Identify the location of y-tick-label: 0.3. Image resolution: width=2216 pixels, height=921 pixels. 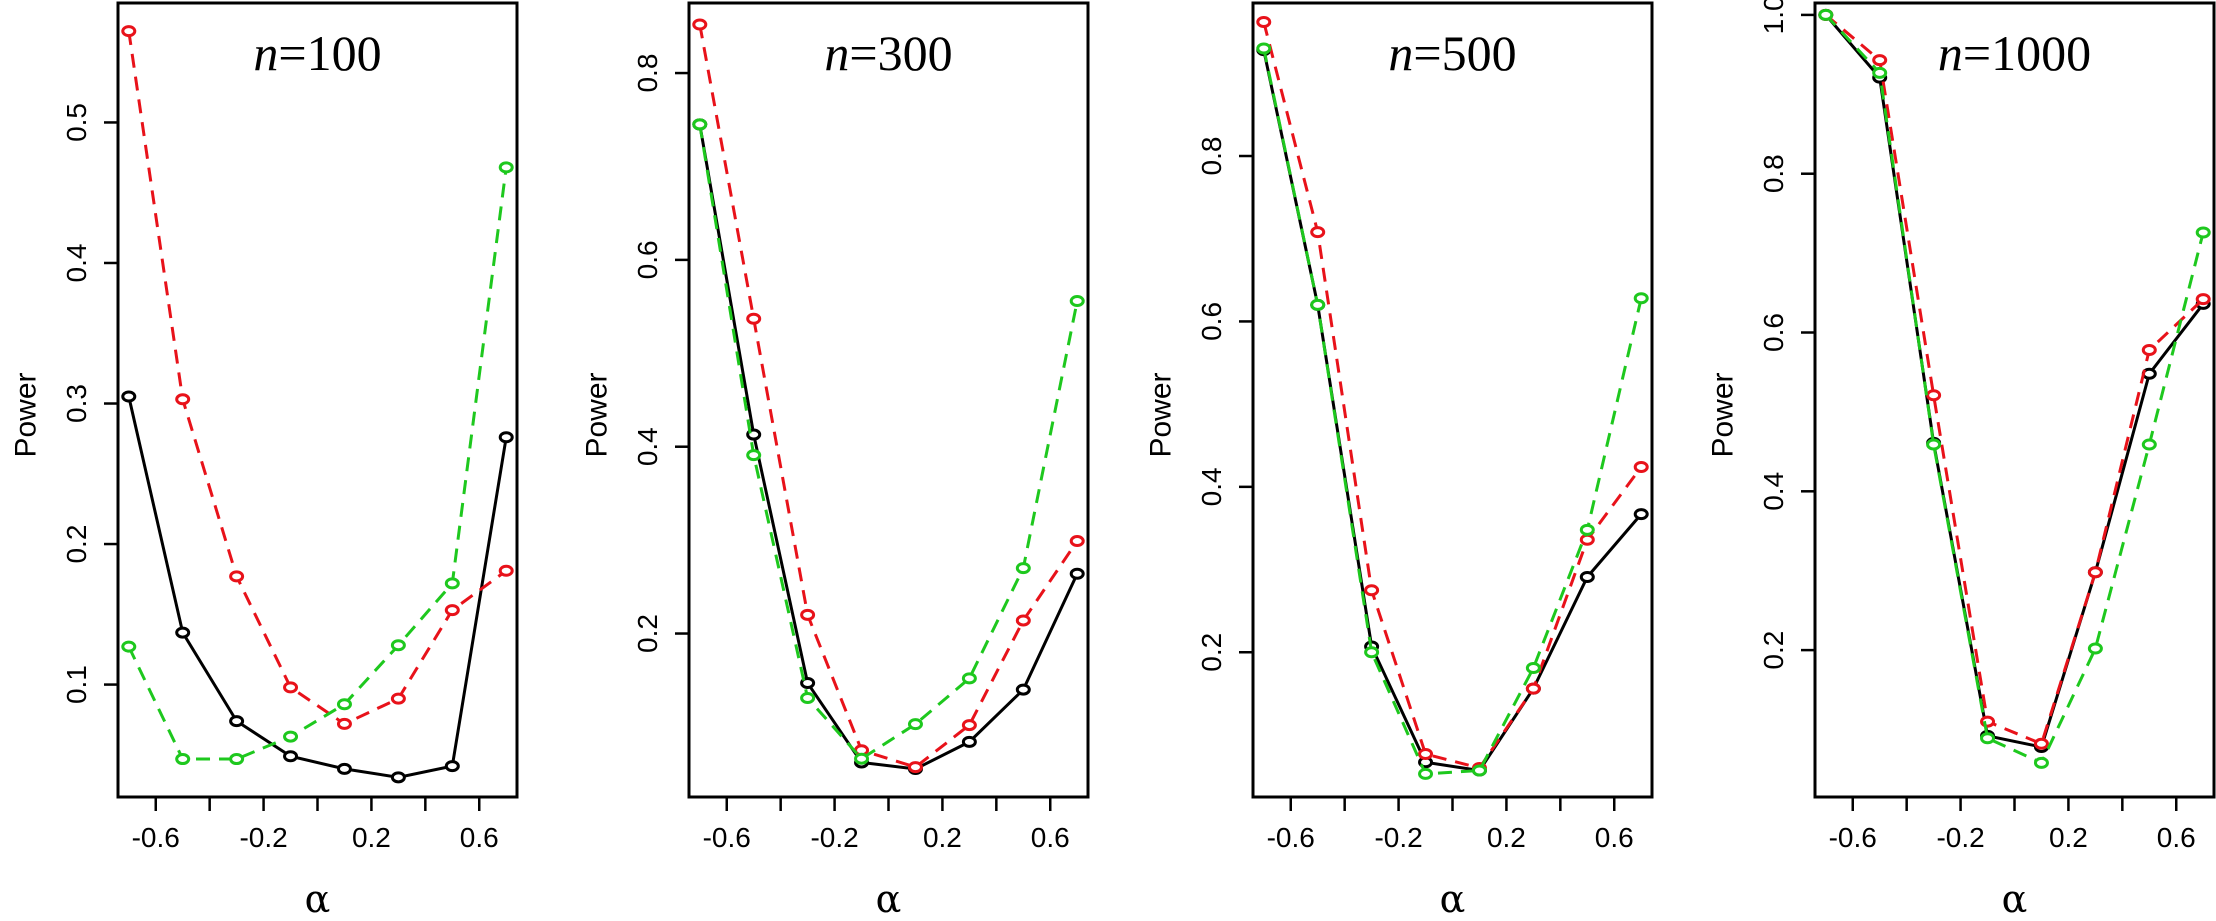
(76, 403).